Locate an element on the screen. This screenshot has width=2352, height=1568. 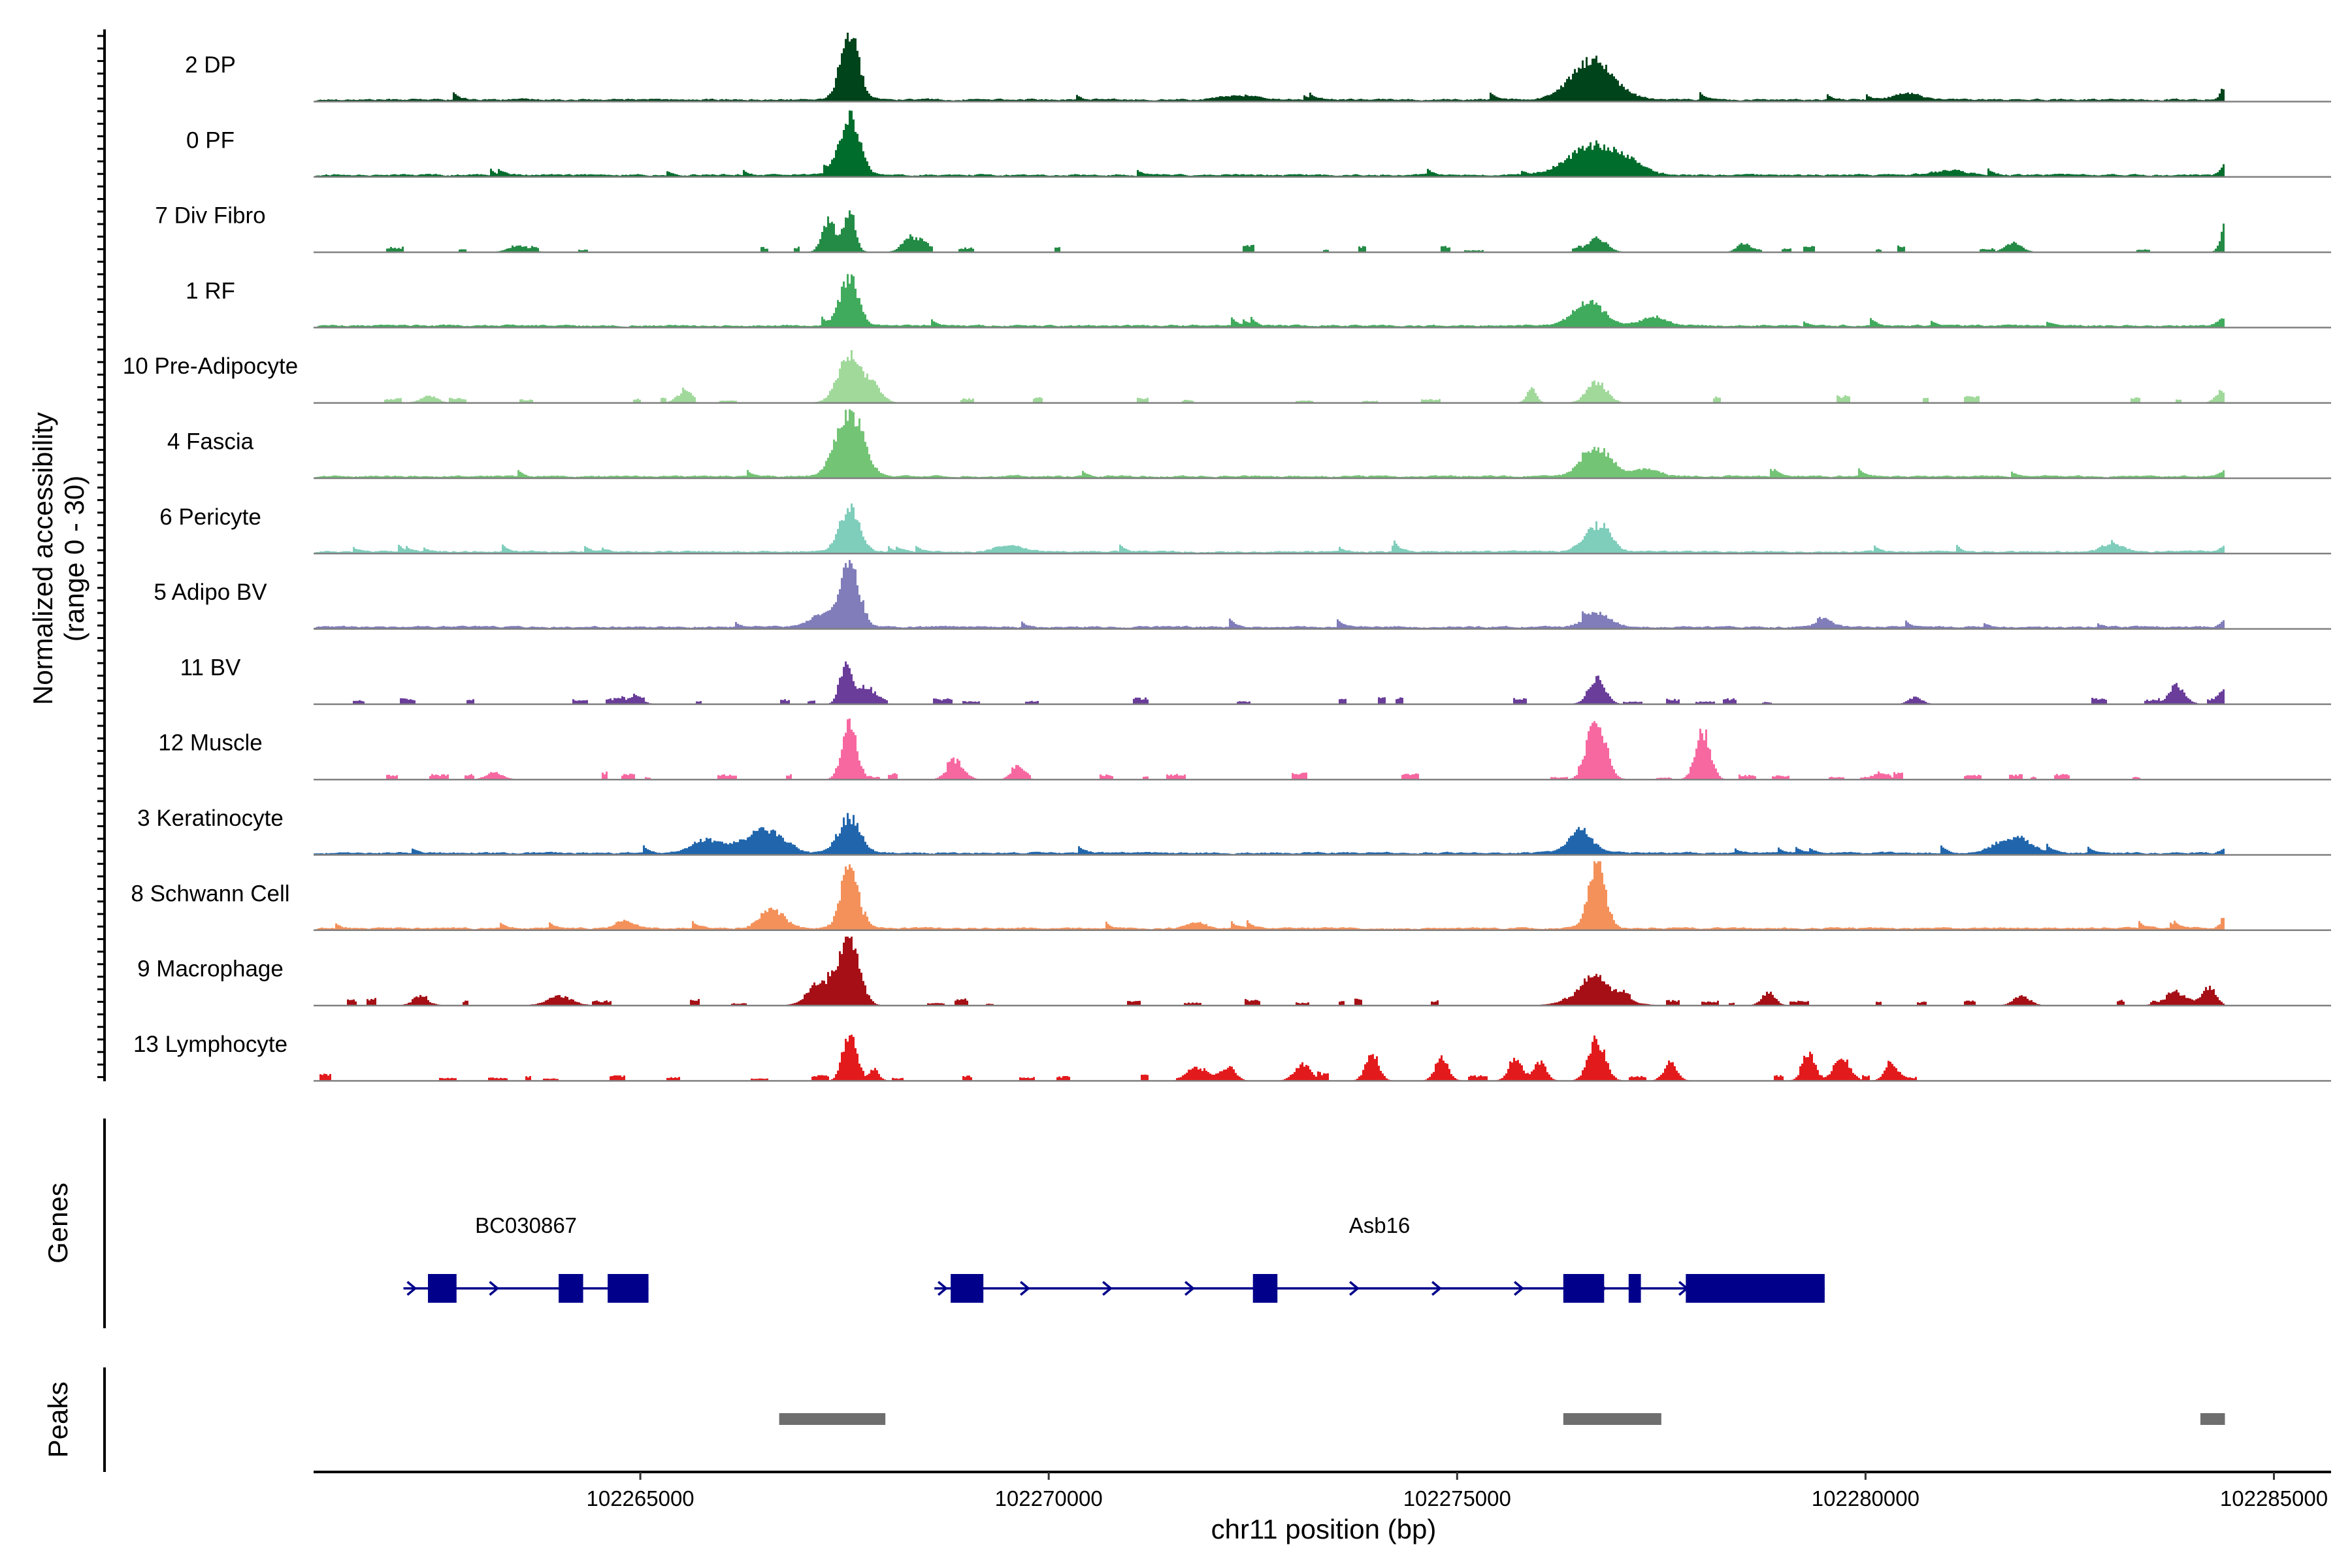
track-7-div-fibro: 7 Div Fibro is located at coordinates (1243, 228).